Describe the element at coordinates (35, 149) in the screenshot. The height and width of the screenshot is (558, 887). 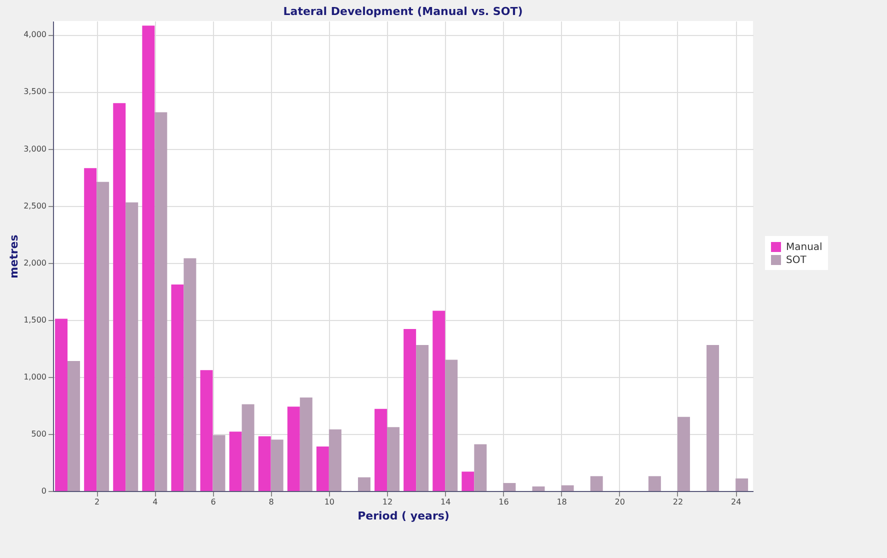
I see `y-tick-label: 3,000` at that location.